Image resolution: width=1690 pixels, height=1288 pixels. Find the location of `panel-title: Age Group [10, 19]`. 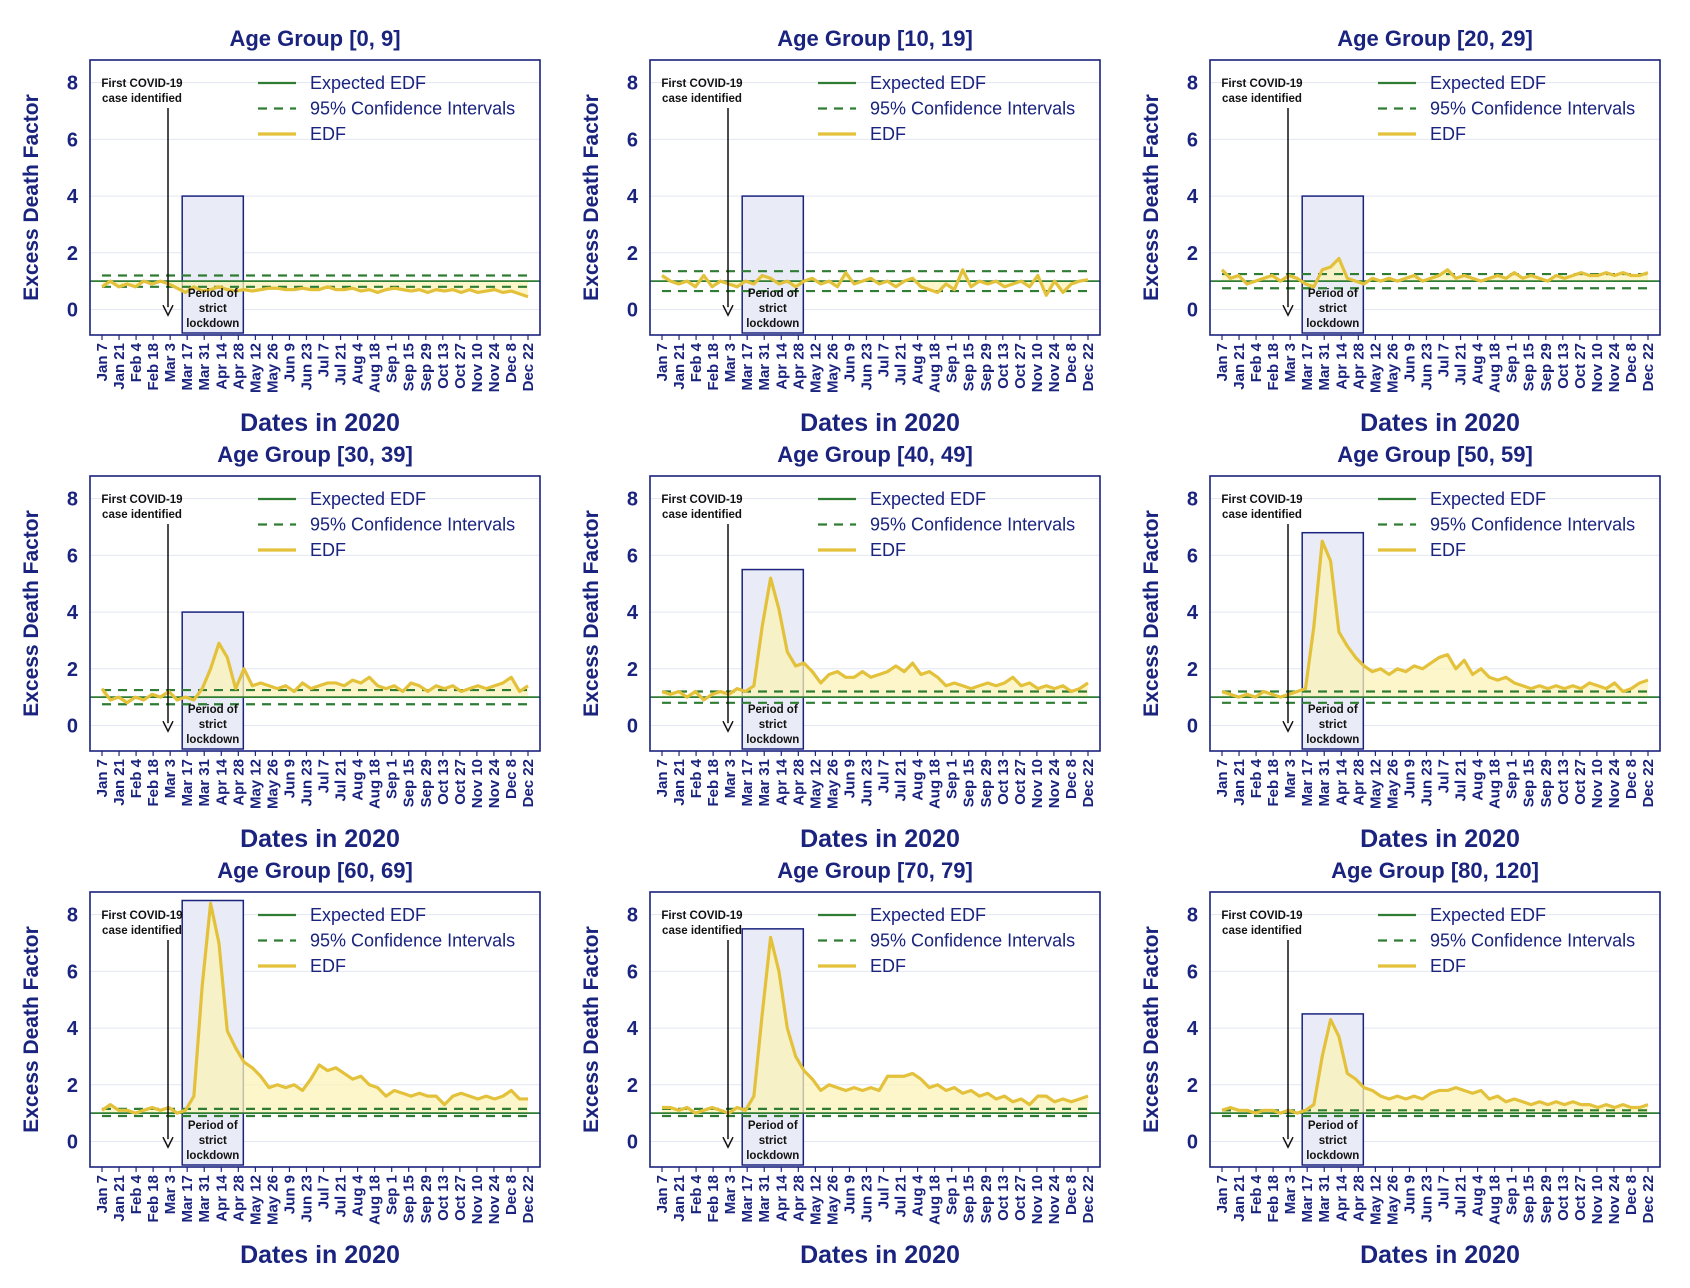

panel-title: Age Group [10, 19] is located at coordinates (875, 38).